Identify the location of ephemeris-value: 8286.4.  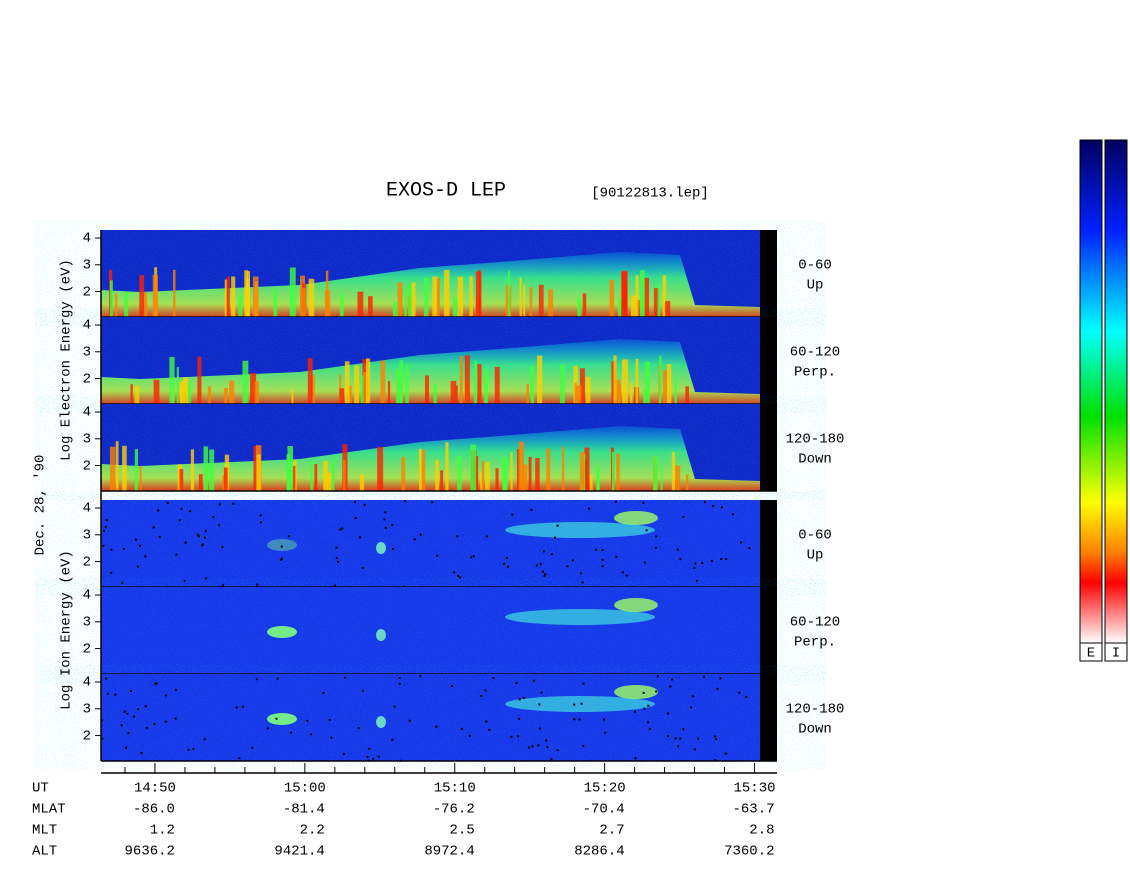
(599, 852).